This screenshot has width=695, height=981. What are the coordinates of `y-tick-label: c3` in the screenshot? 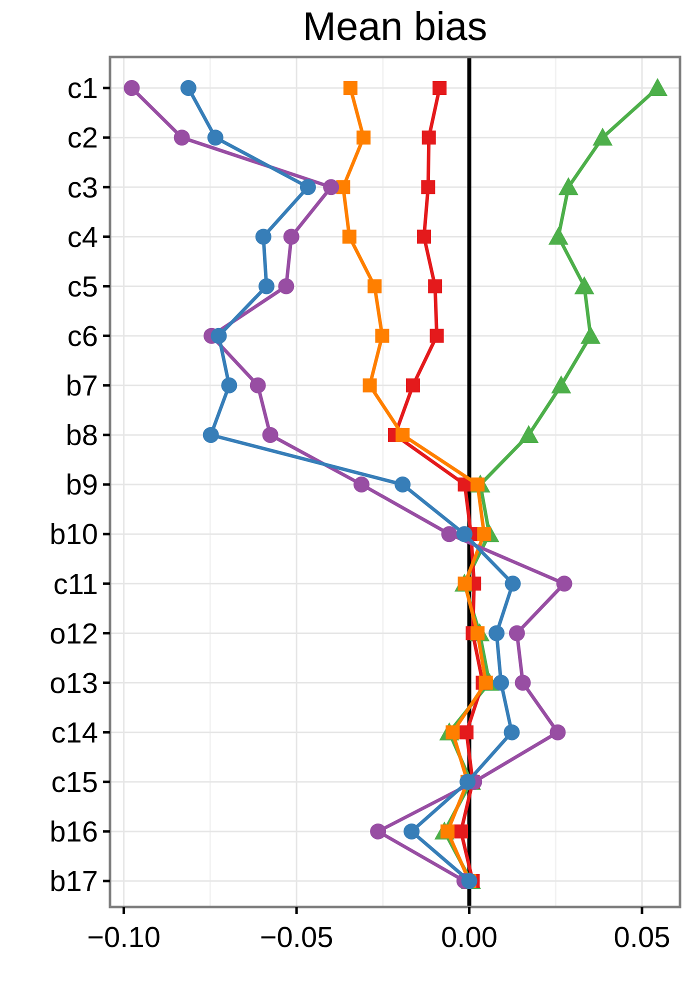 It's located at (82, 188).